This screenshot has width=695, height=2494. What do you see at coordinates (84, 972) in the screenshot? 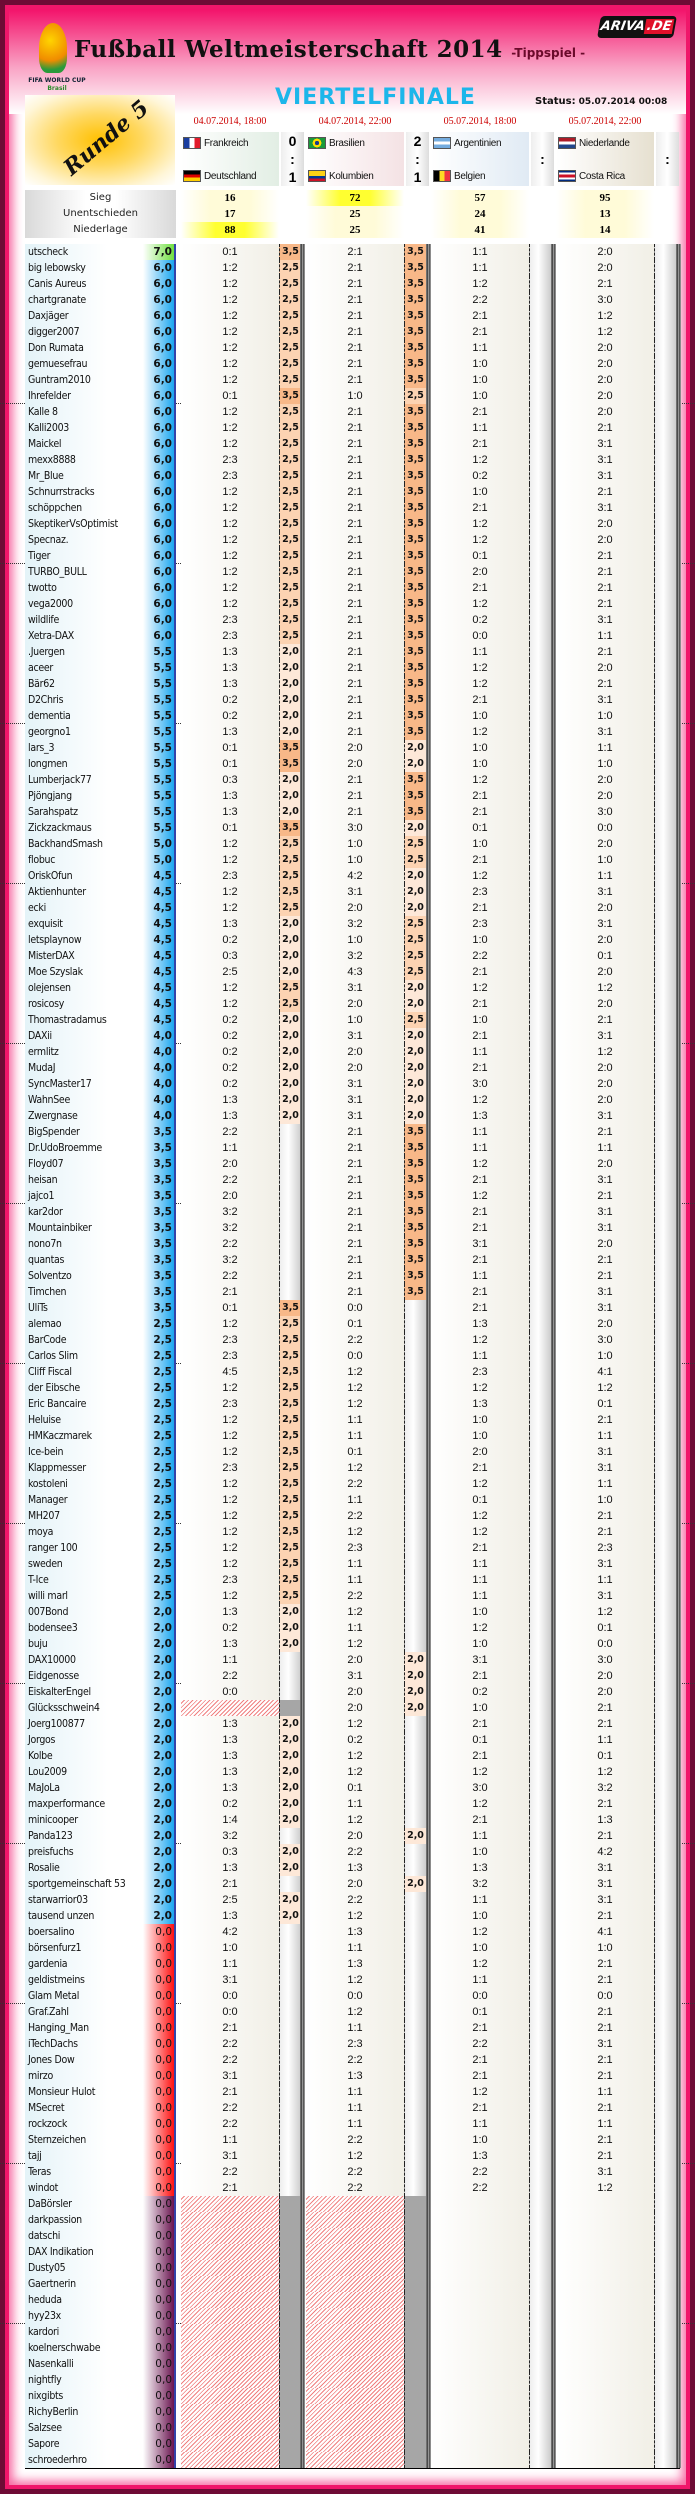
I see `player-name: Moe Szyslak` at bounding box center [84, 972].